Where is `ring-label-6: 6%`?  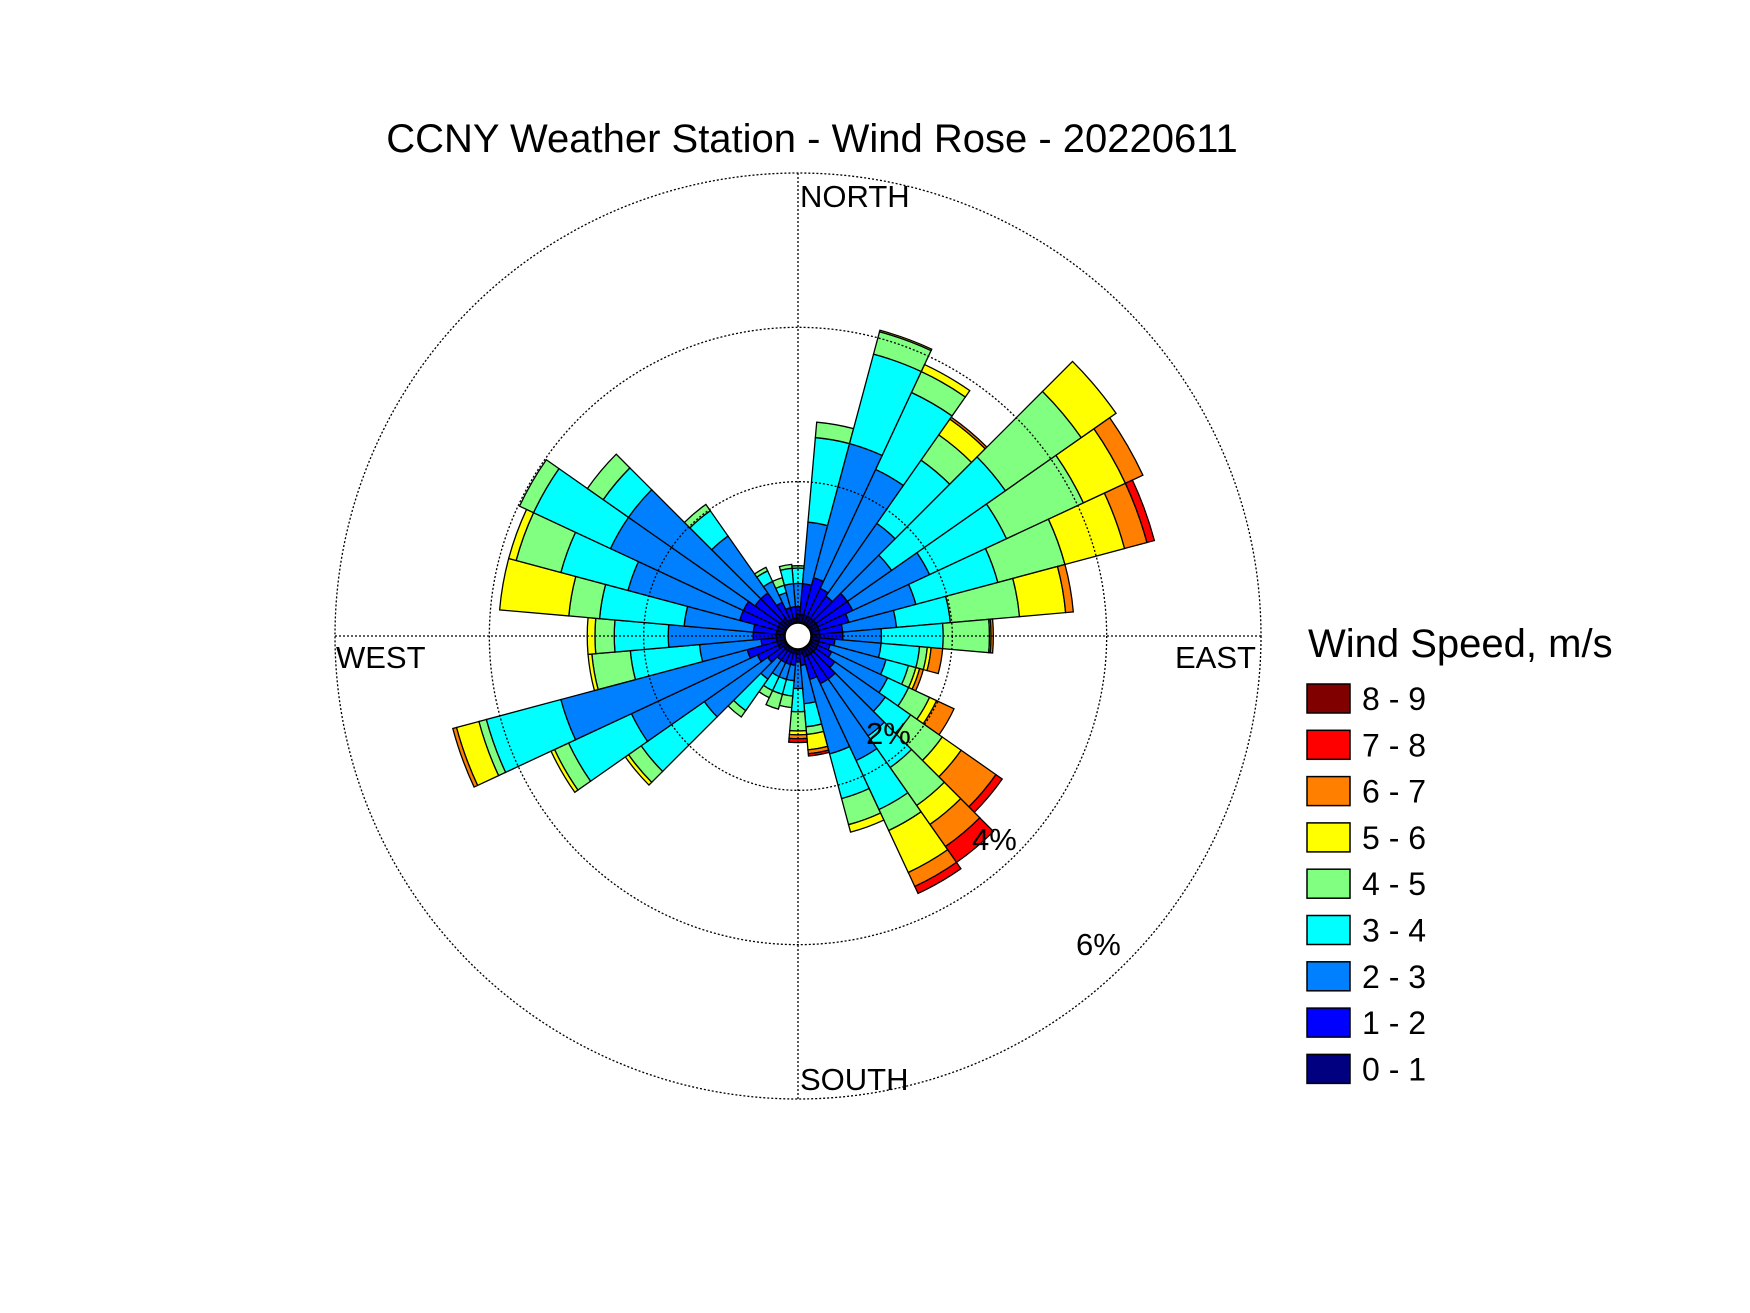
ring-label-6: 6% is located at coordinates (1098, 944).